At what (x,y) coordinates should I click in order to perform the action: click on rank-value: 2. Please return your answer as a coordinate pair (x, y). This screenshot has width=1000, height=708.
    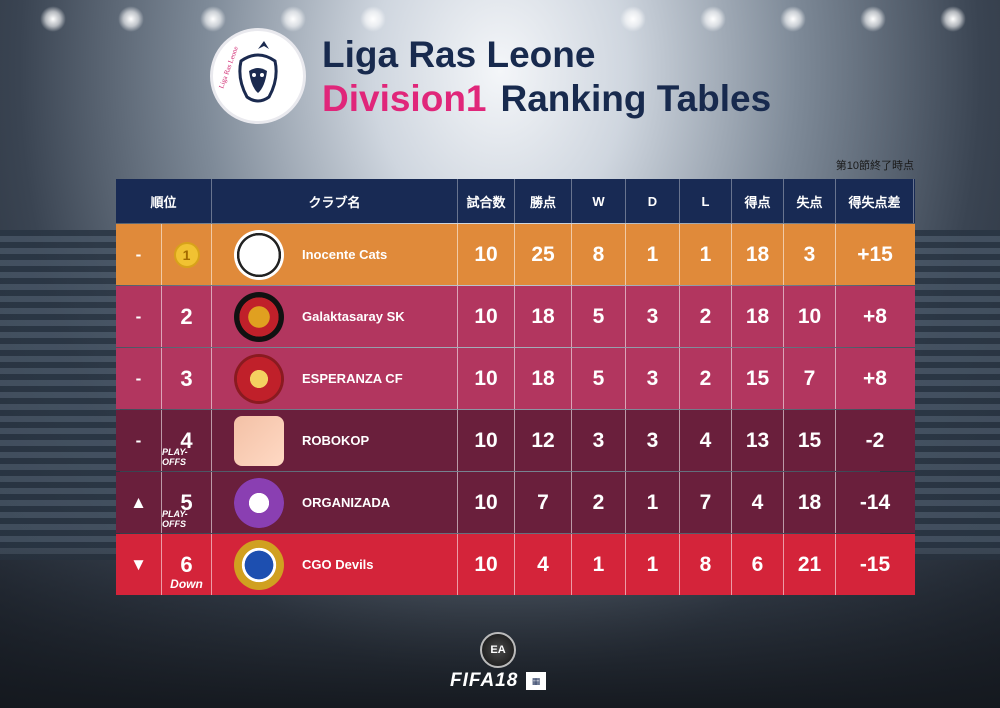
    Looking at the image, I should click on (186, 316).